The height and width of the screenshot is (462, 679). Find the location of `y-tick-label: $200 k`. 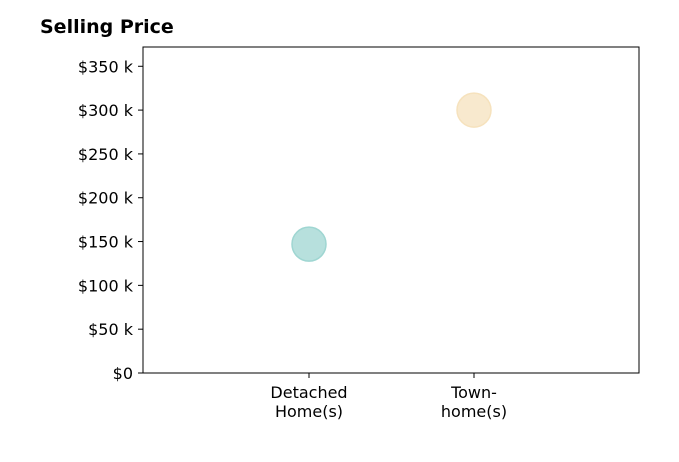

y-tick-label: $200 k is located at coordinates (106, 198).